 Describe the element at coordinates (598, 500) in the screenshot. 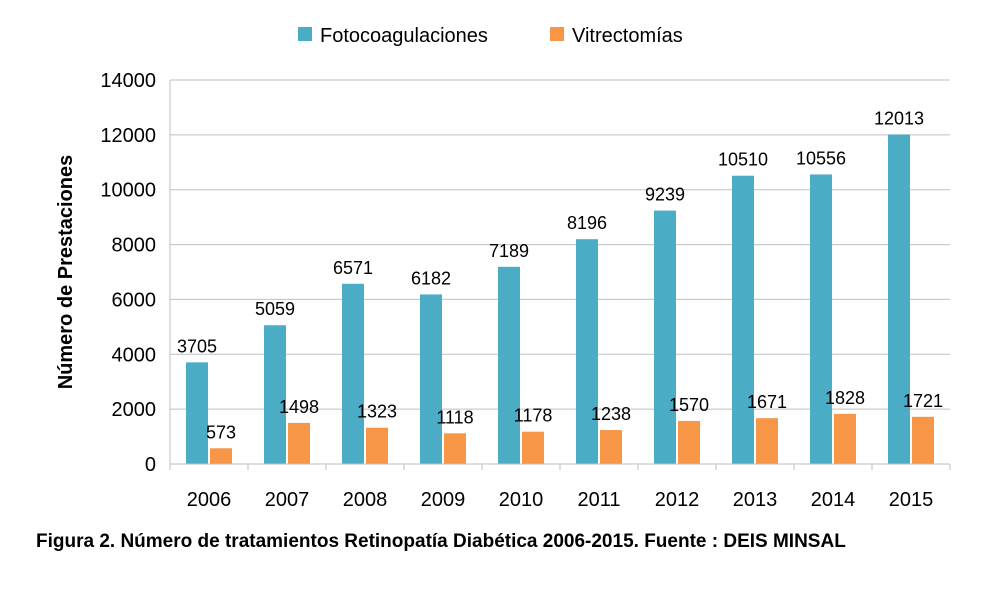

I see `x-tick-label: 2011` at that location.